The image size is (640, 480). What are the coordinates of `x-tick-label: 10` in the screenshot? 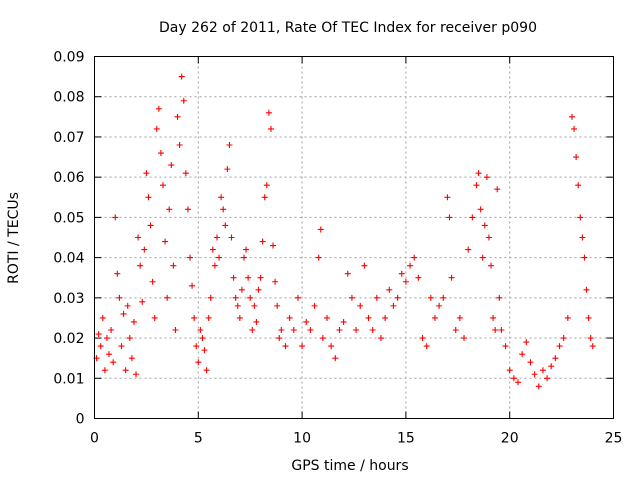 It's located at (302, 439).